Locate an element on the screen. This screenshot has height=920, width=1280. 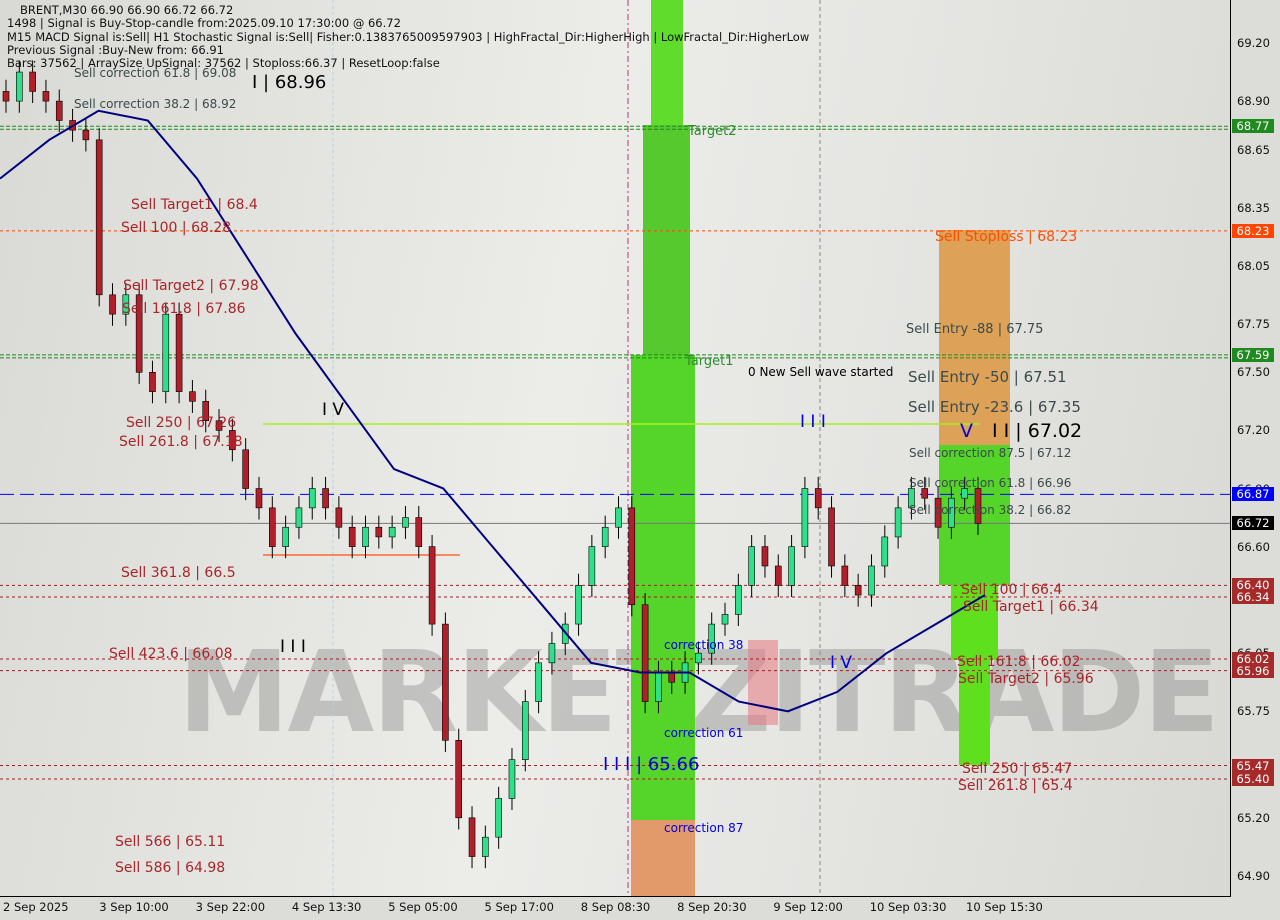
y-tick-label: 68.05 is located at coordinates (1253, 265).